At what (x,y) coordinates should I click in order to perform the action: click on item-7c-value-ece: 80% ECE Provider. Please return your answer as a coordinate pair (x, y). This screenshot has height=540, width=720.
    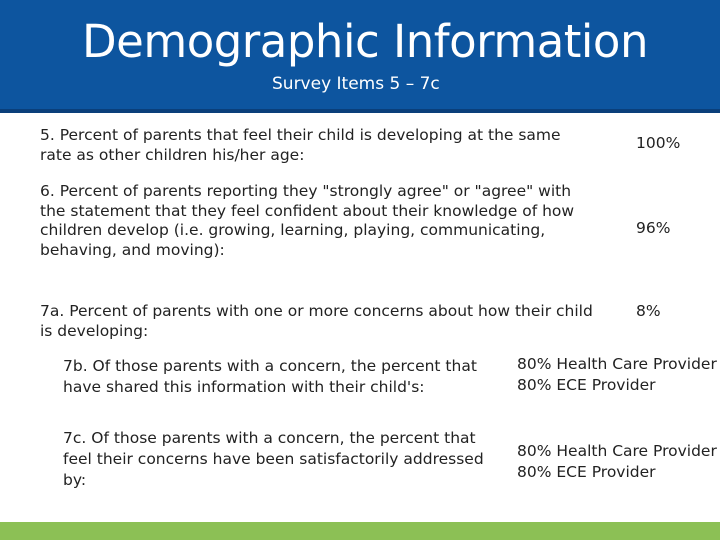
    Looking at the image, I should click on (586, 472).